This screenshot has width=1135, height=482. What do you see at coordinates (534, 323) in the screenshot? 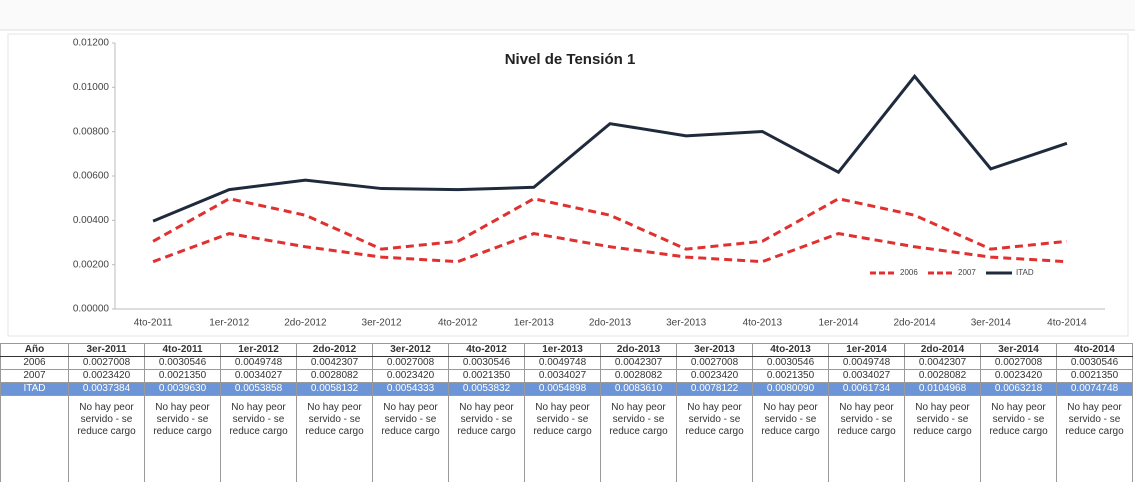
I see `x-tick-label: 1er-2013` at bounding box center [534, 323].